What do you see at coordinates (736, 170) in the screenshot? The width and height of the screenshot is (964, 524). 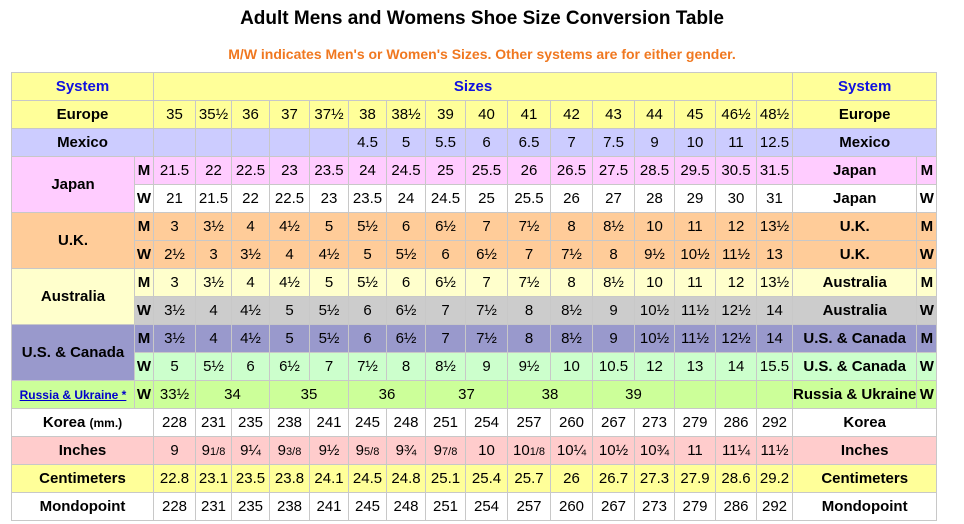 I see `size-cell: 30.5` at bounding box center [736, 170].